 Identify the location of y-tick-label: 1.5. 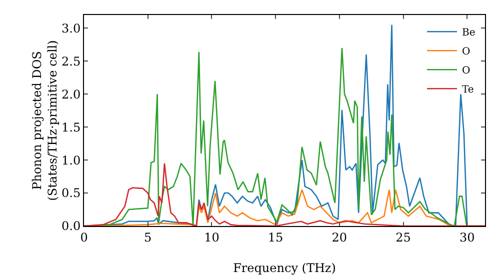
(71, 127).